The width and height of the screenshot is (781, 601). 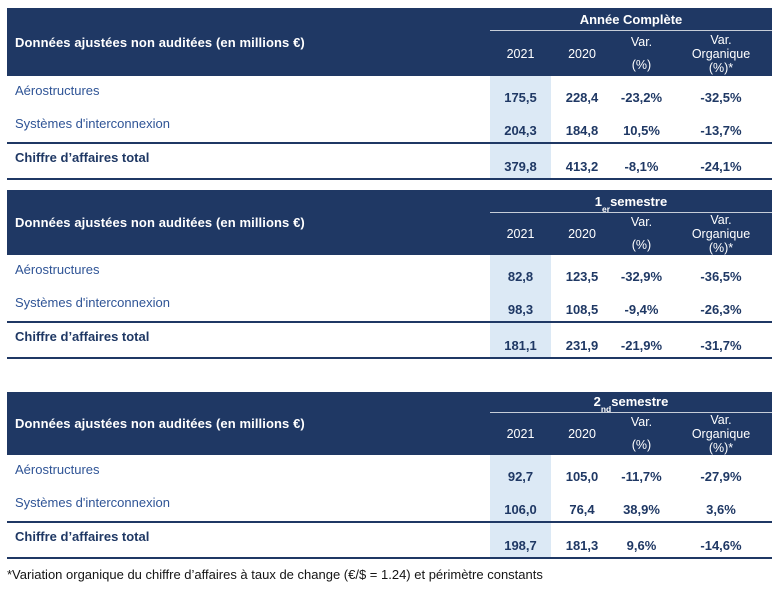 What do you see at coordinates (520, 340) in the screenshot?
I see `value-2021: 181,1` at bounding box center [520, 340].